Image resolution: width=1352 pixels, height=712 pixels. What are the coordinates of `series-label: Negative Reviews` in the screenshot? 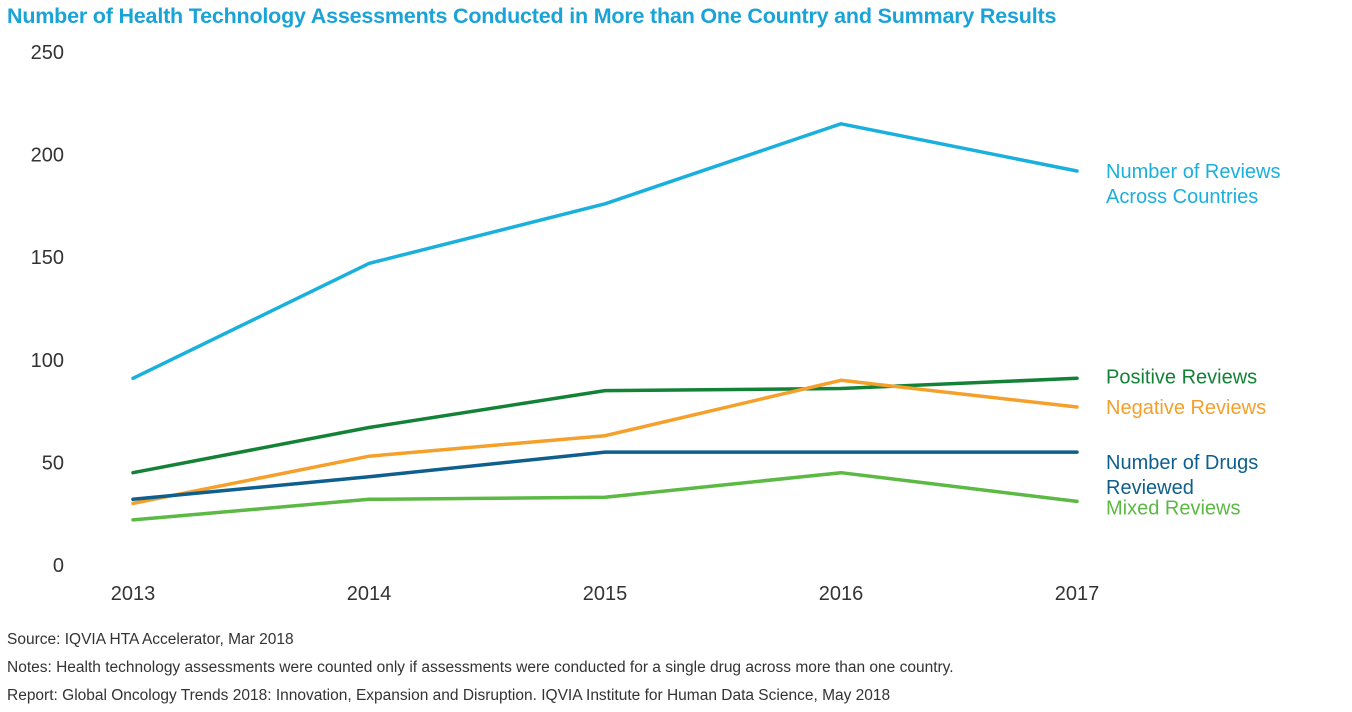 It's located at (1186, 408).